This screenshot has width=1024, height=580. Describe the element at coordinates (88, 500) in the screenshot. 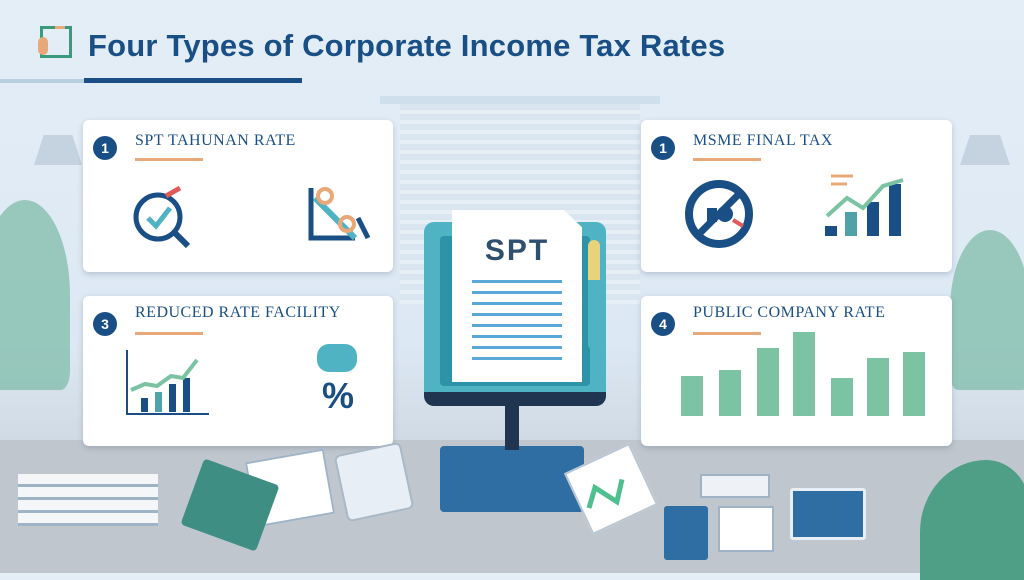

I see `book-stack` at that location.